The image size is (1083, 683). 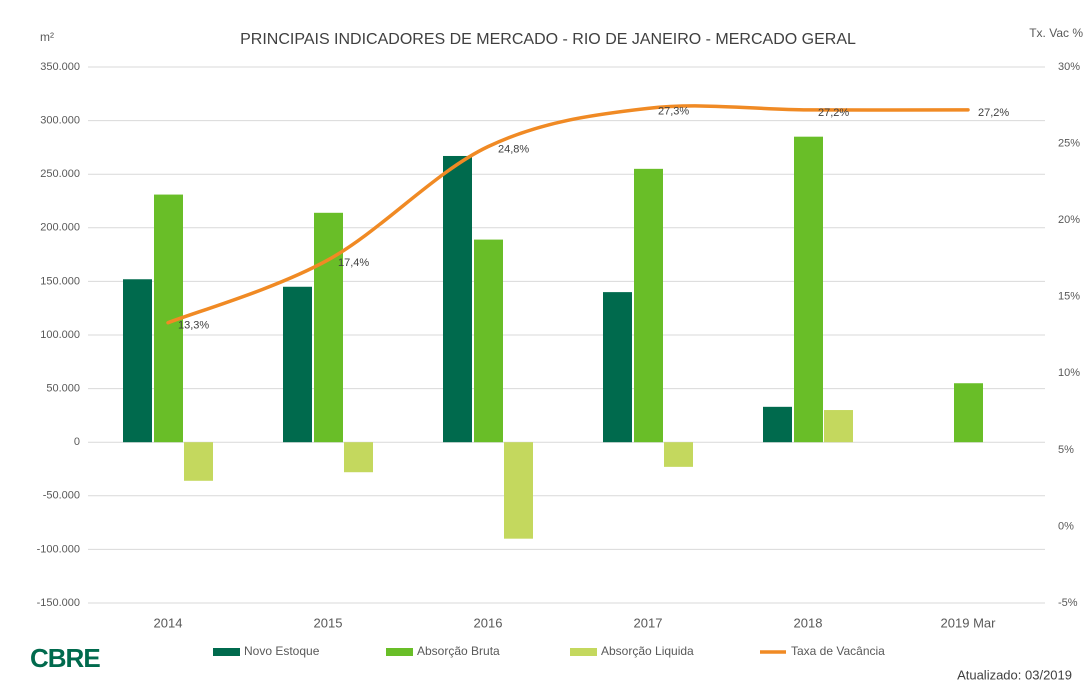 What do you see at coordinates (1069, 143) in the screenshot?
I see `y2-tick-label: 25%` at bounding box center [1069, 143].